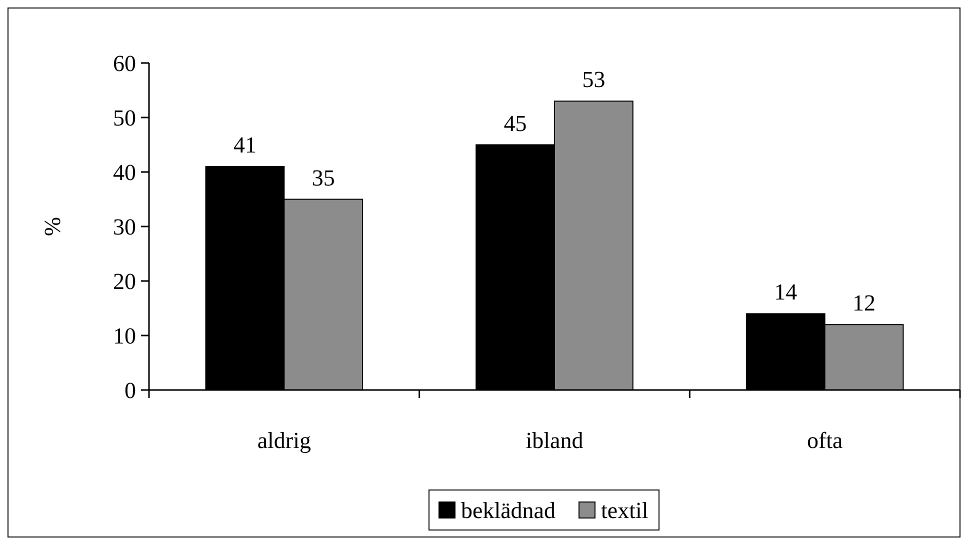 This screenshot has width=968, height=545. What do you see at coordinates (124, 173) in the screenshot?
I see `y-tick-label: 40` at bounding box center [124, 173].